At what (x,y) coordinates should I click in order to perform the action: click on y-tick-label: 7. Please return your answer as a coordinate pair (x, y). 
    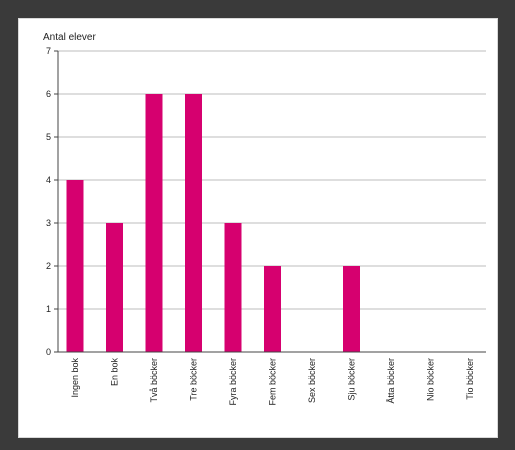
    Looking at the image, I should click on (48, 51).